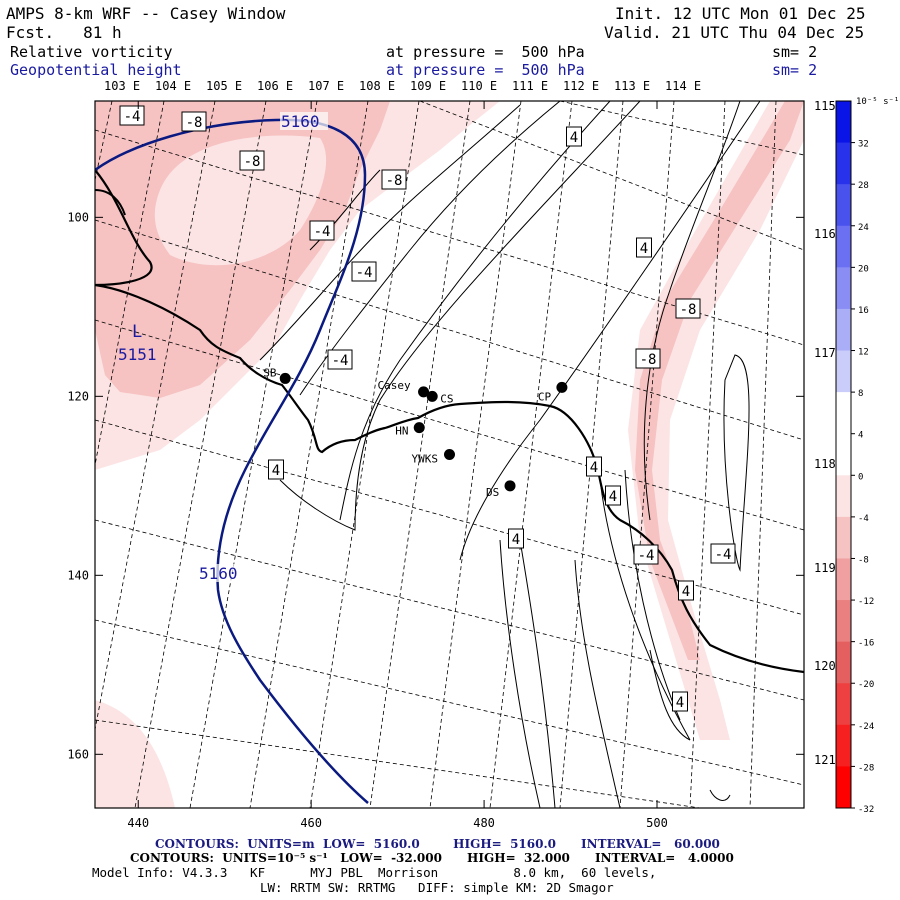 Image resolution: width=900 pixels, height=900 pixels. Describe the element at coordinates (734, 32) in the screenshot. I see `valid-time: Valid. 21 UTC Thu 04 Dec 25` at that location.